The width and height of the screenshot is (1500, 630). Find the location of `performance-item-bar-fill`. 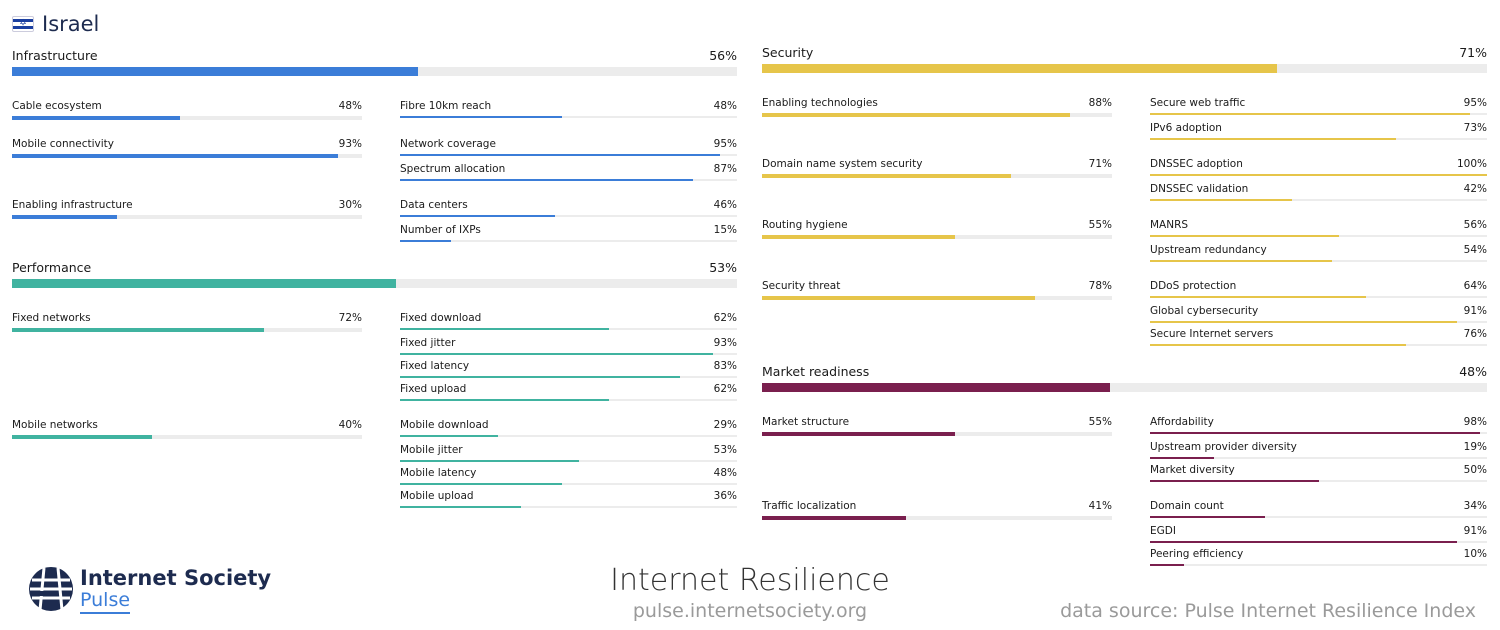

performance-item-bar-fill is located at coordinates (504, 400).